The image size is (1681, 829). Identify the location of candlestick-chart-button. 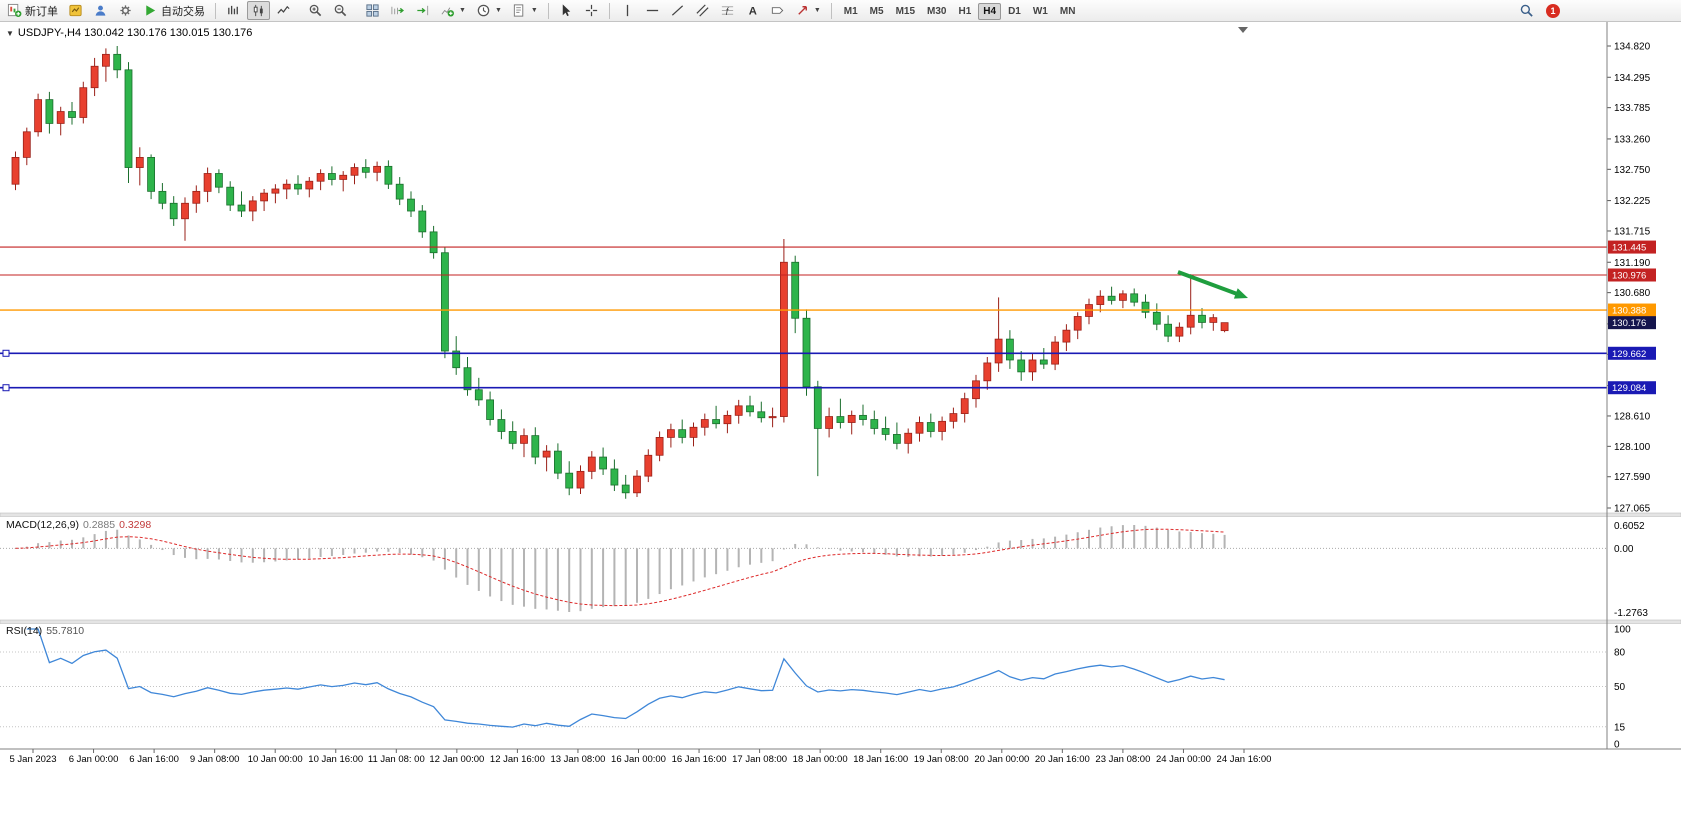
(258, 10).